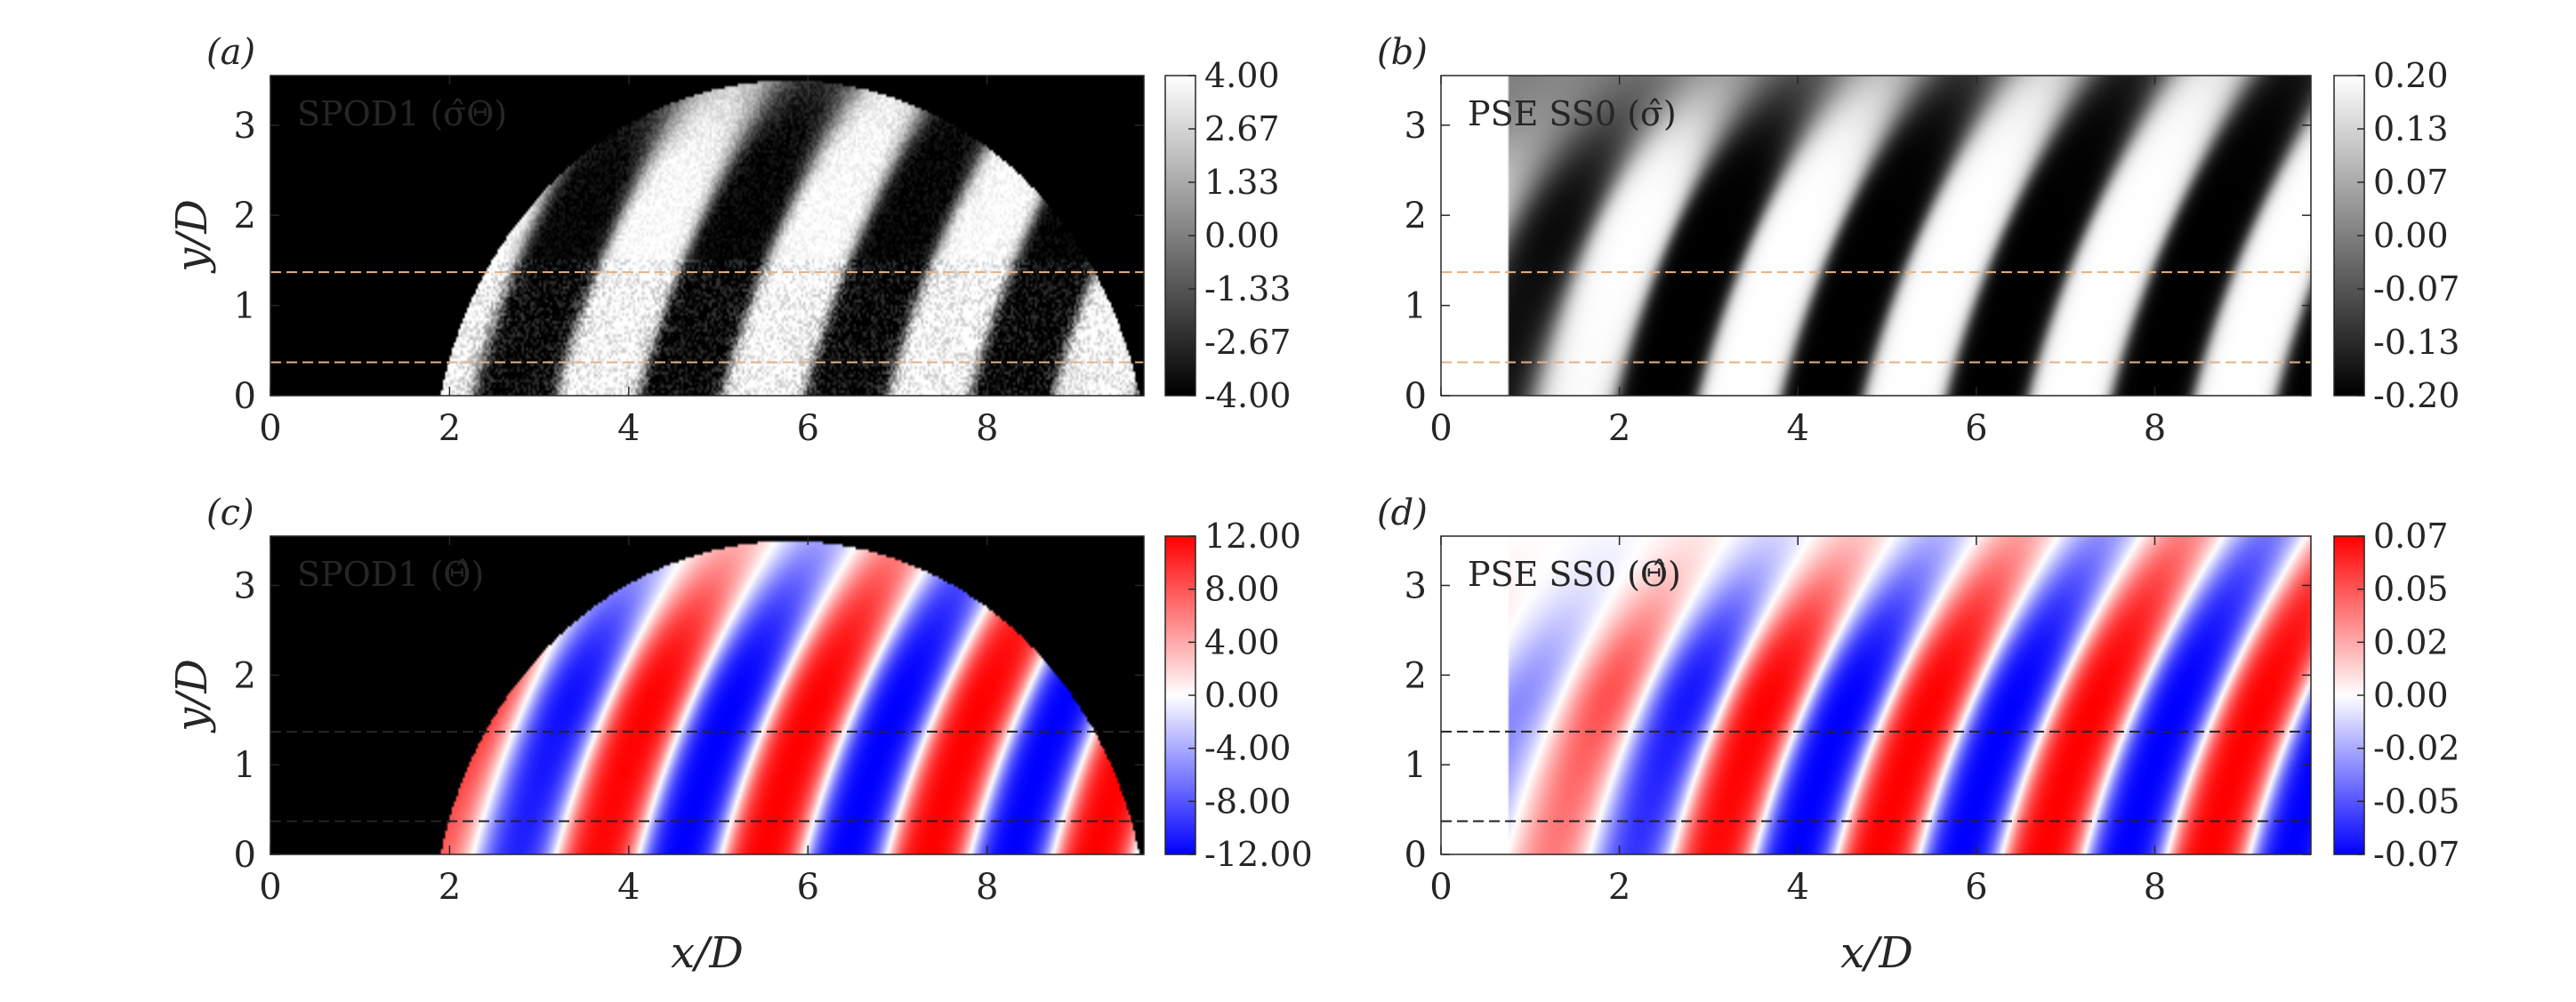 The height and width of the screenshot is (1002, 2576). Describe the element at coordinates (402, 113) in the screenshot. I see `panel-title: SPOD1 (σ̂Θ)` at that location.